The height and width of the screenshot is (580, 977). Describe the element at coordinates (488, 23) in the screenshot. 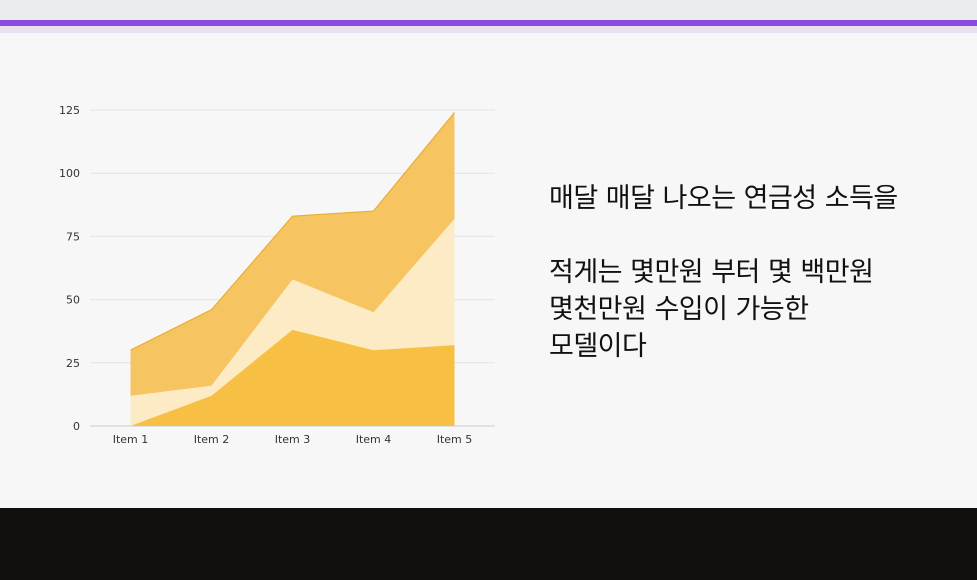

I see `accent-bar` at that location.